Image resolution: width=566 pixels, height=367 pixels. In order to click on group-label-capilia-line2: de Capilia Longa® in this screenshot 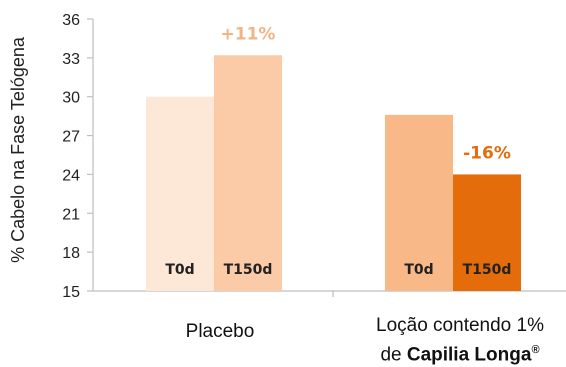, I will do `click(460, 352)`.